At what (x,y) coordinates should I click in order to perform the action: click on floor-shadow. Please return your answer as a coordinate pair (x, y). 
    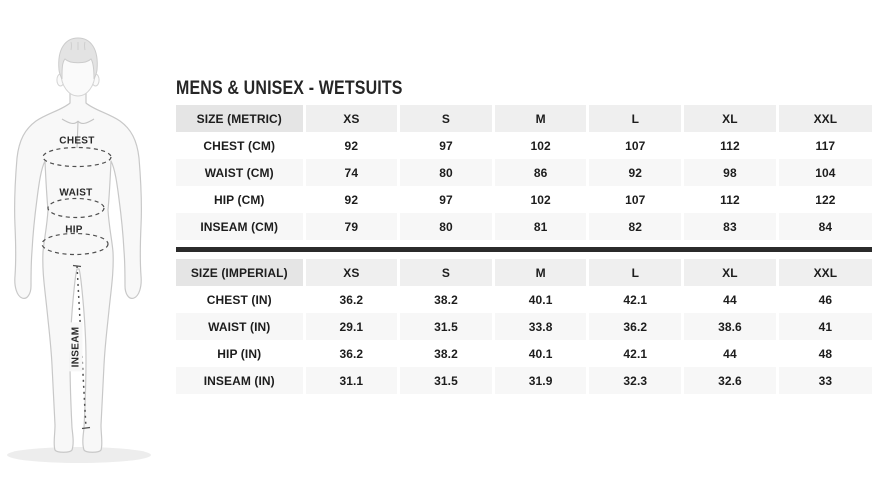
    Looking at the image, I should click on (79, 455).